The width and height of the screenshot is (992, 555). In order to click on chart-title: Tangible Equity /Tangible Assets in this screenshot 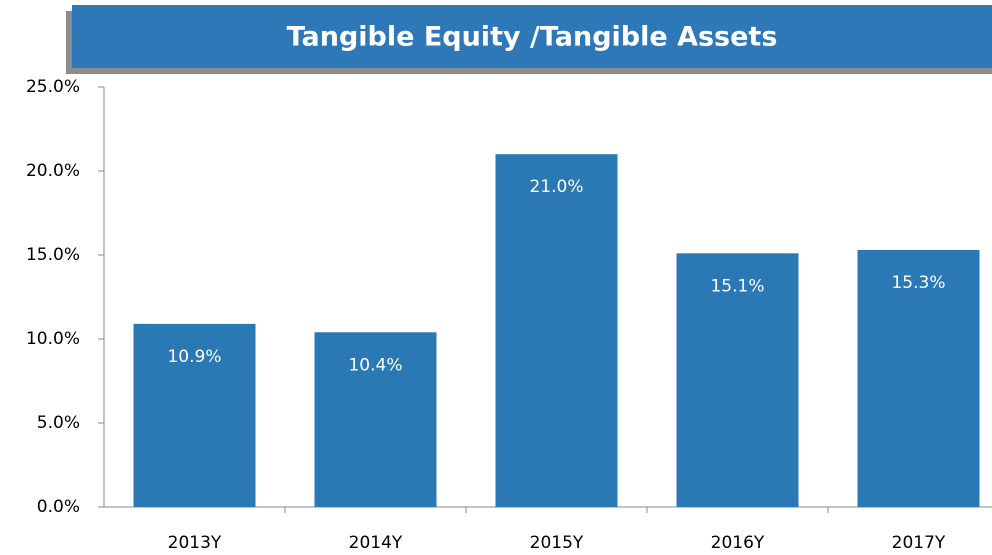, I will do `click(532, 37)`.